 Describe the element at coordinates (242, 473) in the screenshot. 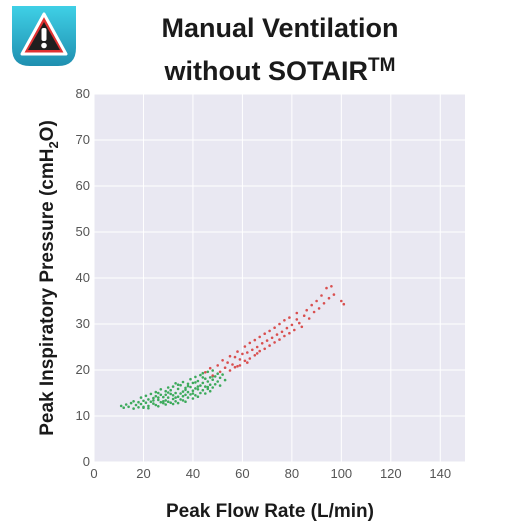

I see `x-tick-label: 60` at that location.